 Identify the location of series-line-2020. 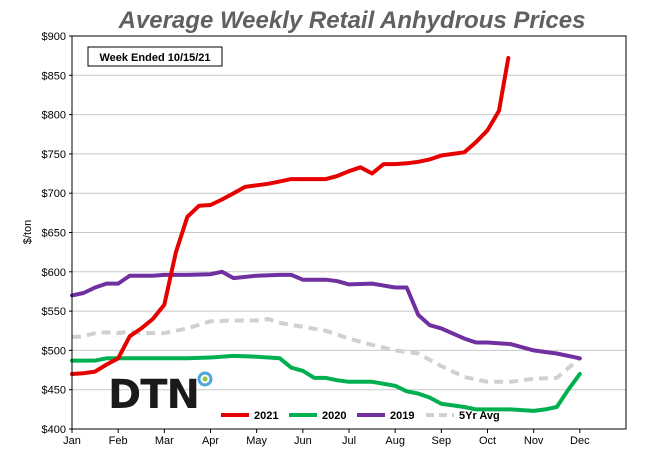
(326, 383).